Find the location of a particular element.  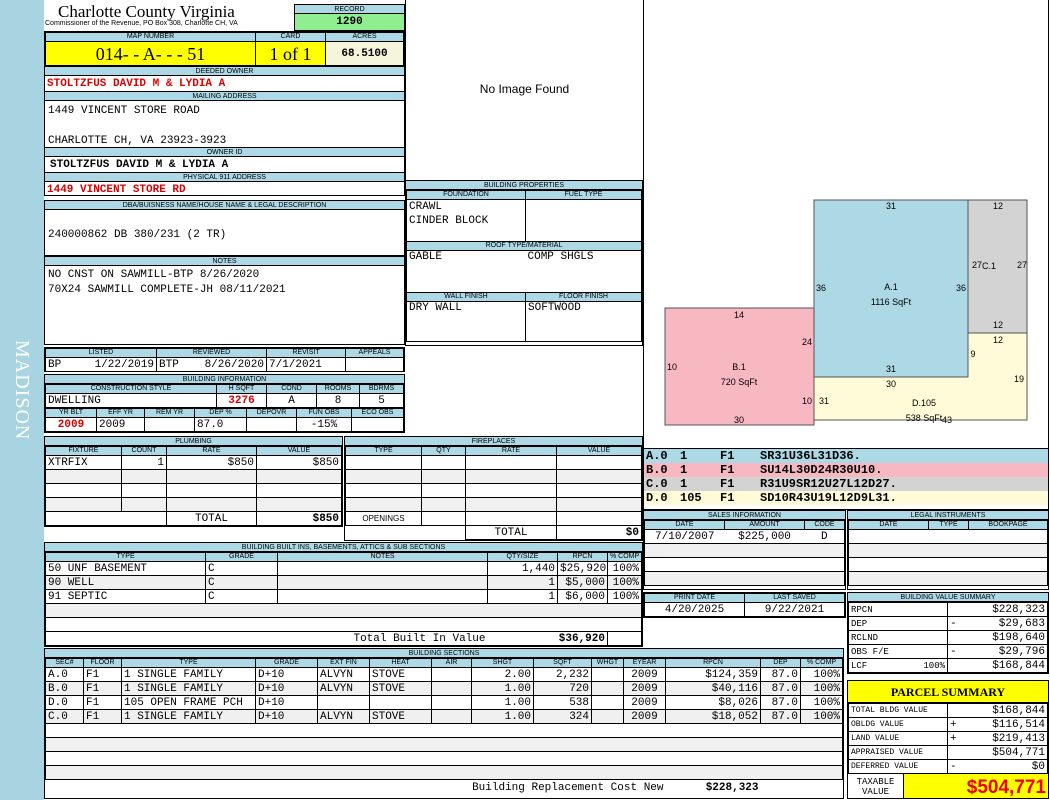

note-line: NO CNST ON SAWMILL-BTP 8/26/2020 is located at coordinates (154, 275).